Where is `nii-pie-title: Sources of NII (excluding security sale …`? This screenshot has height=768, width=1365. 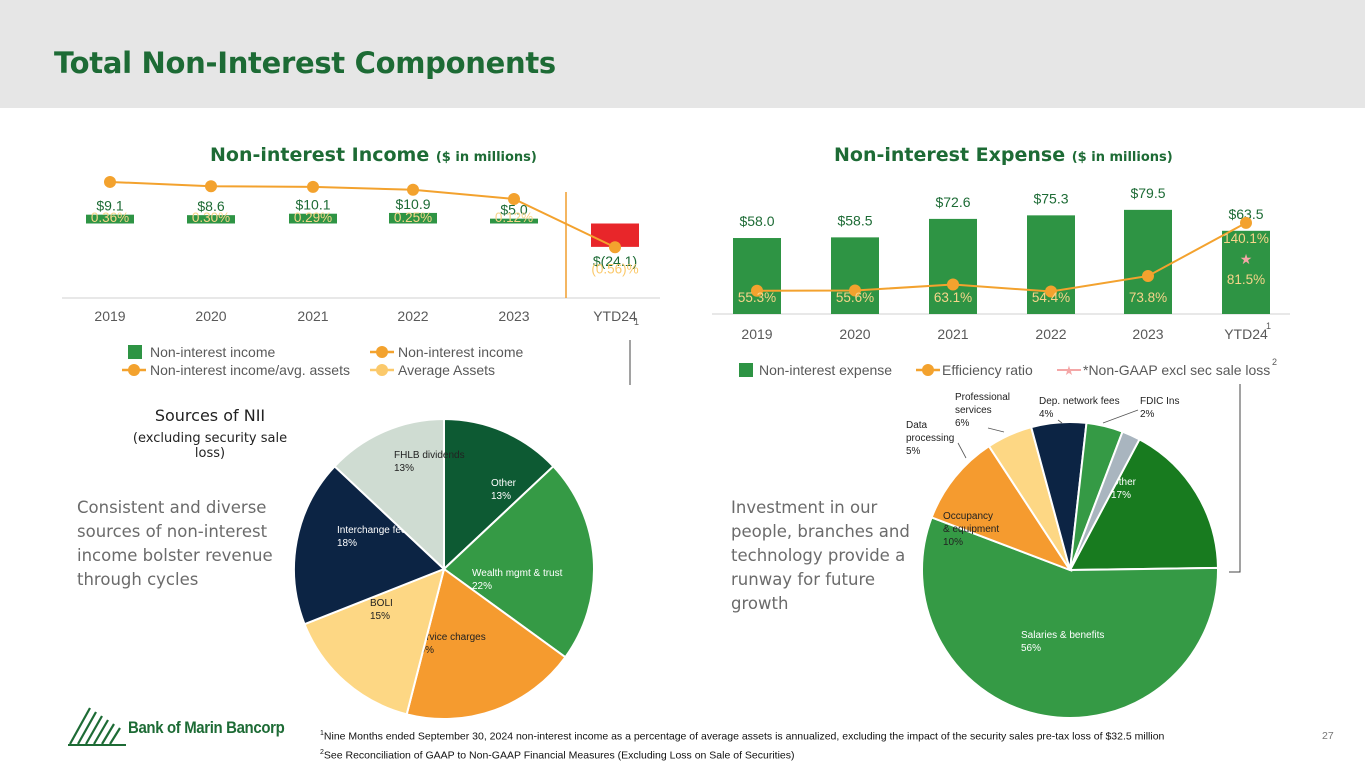 nii-pie-title: Sources of NII (excluding security sale … is located at coordinates (210, 433).